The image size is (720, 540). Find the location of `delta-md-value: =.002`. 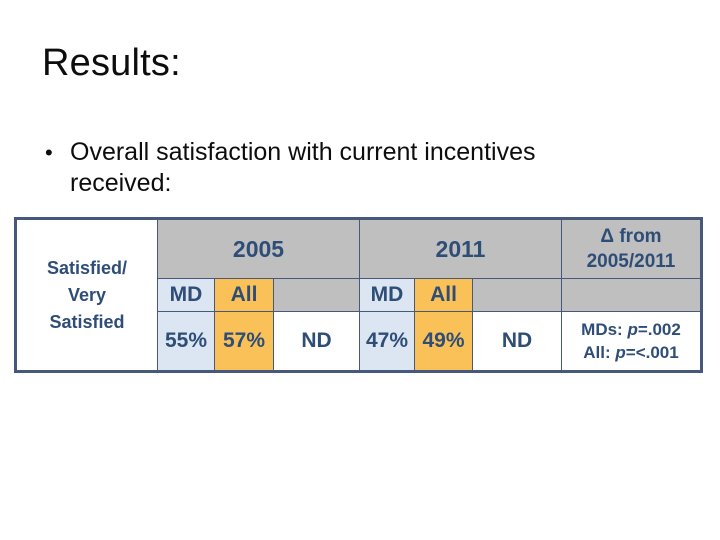

delta-md-value: =.002 is located at coordinates (659, 329).